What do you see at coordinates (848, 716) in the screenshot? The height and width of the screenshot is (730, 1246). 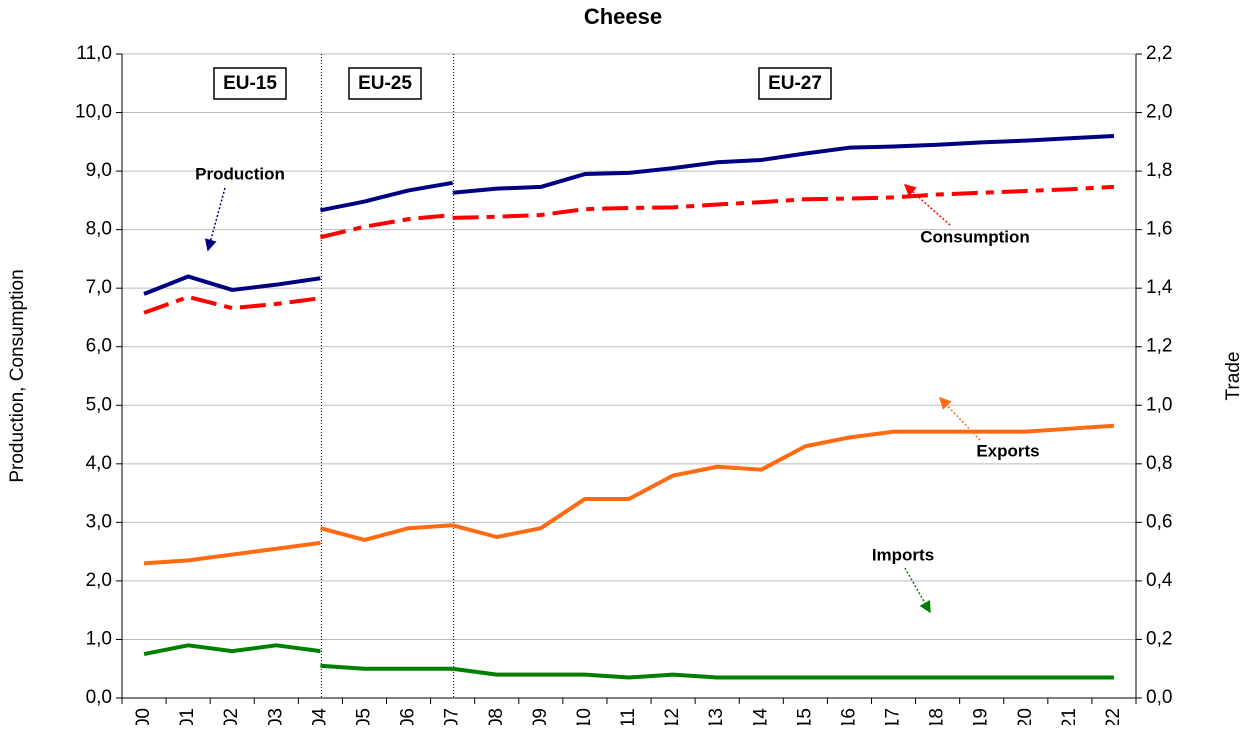 I see `x-tick-label: 2016` at bounding box center [848, 716].